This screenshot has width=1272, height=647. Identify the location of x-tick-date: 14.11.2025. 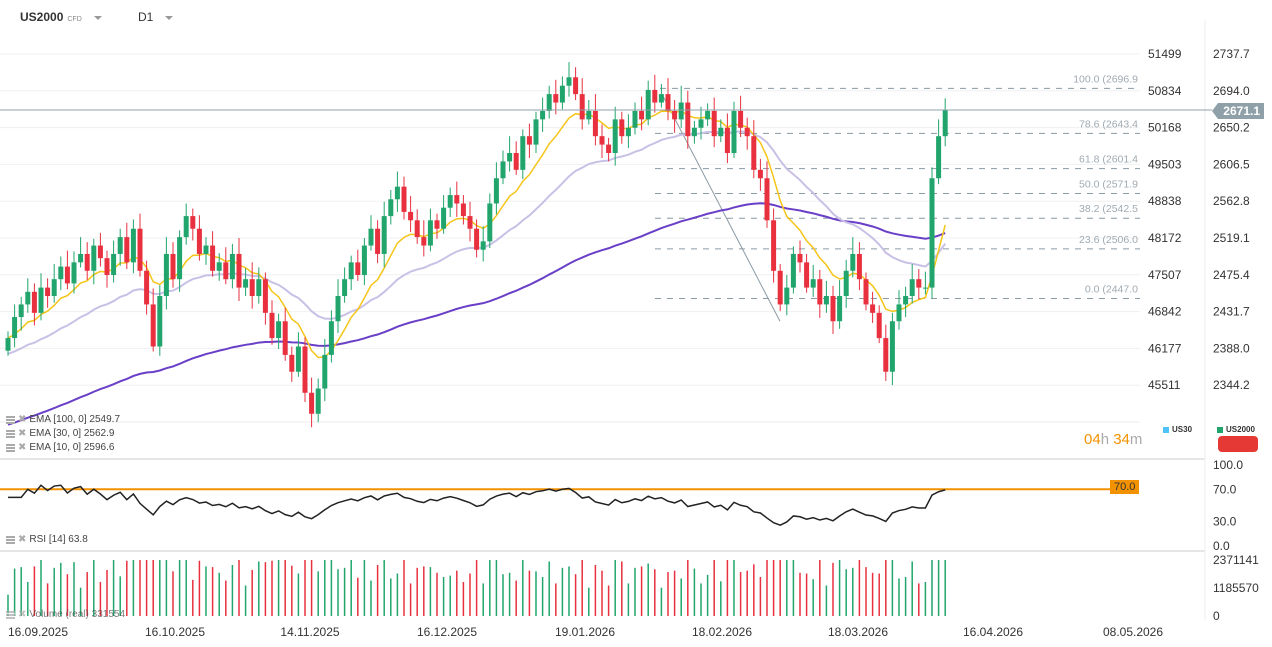
(309, 632).